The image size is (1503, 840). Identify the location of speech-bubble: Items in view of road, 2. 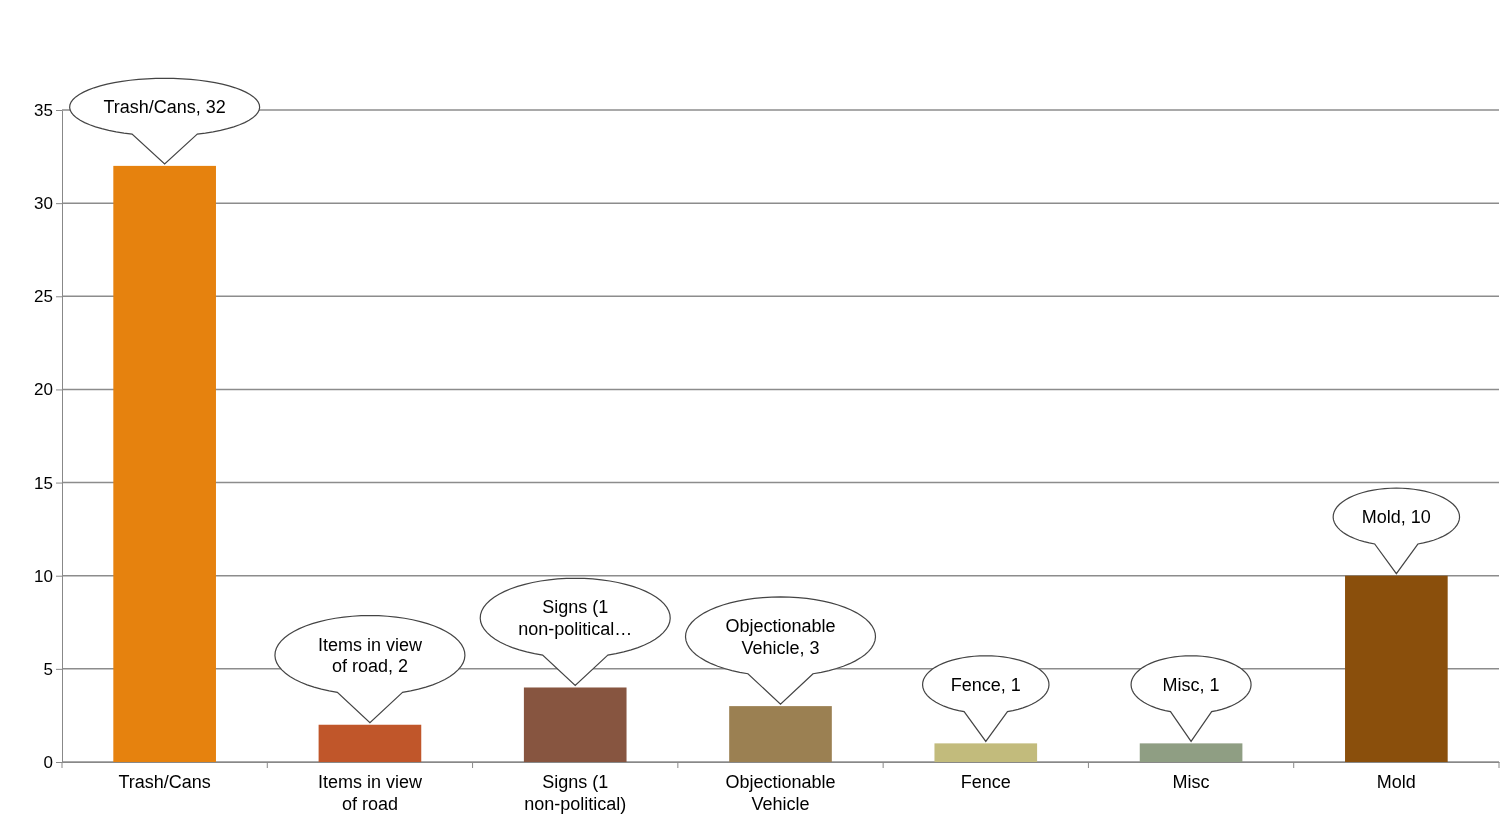
(370, 669).